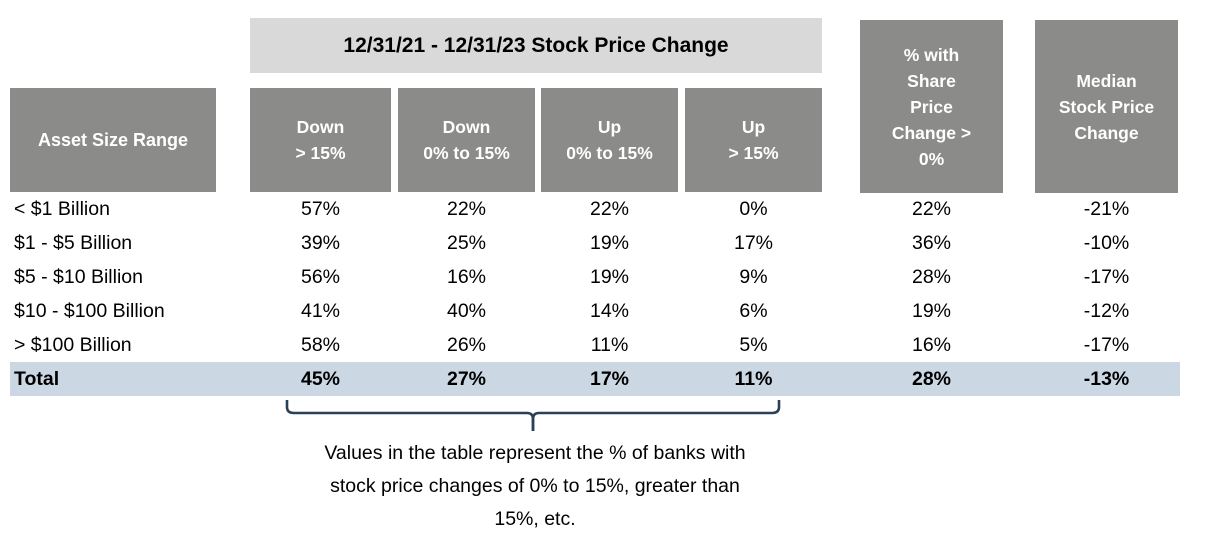 This screenshot has height=539, width=1225. What do you see at coordinates (753, 140) in the screenshot?
I see `col-header-up-gt-15: Up > 15%` at bounding box center [753, 140].